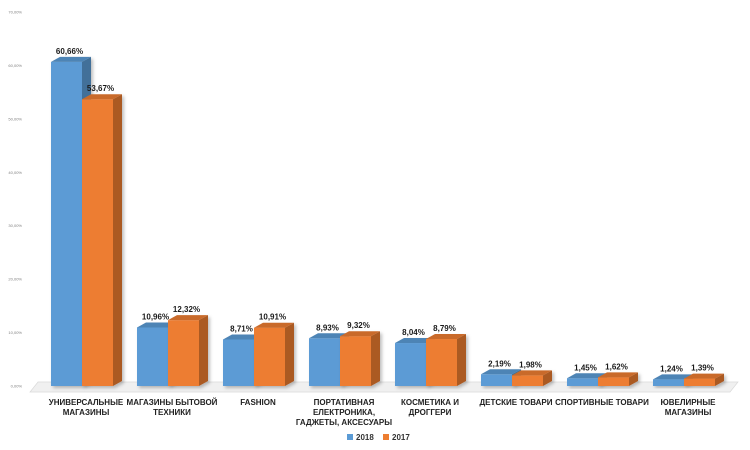  What do you see at coordinates (15, 332) in the screenshot?
I see `y-tick-label: 10,00%` at bounding box center [15, 332].